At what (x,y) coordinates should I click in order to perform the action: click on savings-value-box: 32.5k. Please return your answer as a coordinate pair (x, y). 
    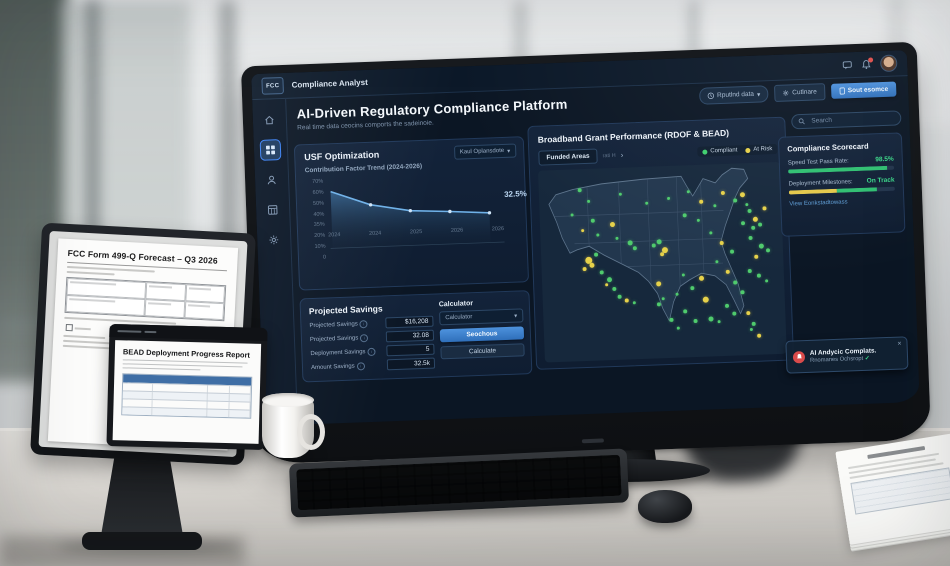
    Looking at the image, I should click on (411, 364).